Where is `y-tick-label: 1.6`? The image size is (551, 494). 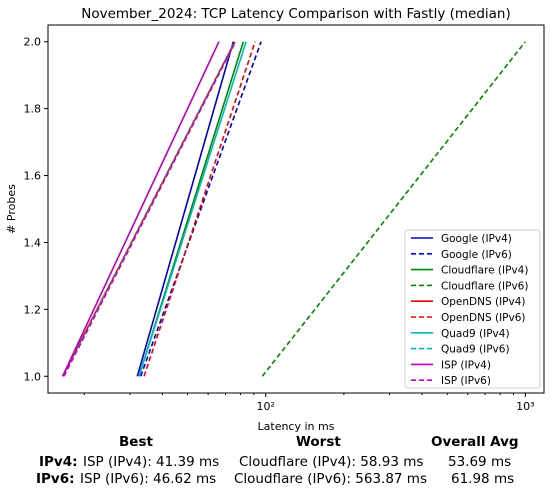
y-tick-label: 1.6 is located at coordinates (33, 176).